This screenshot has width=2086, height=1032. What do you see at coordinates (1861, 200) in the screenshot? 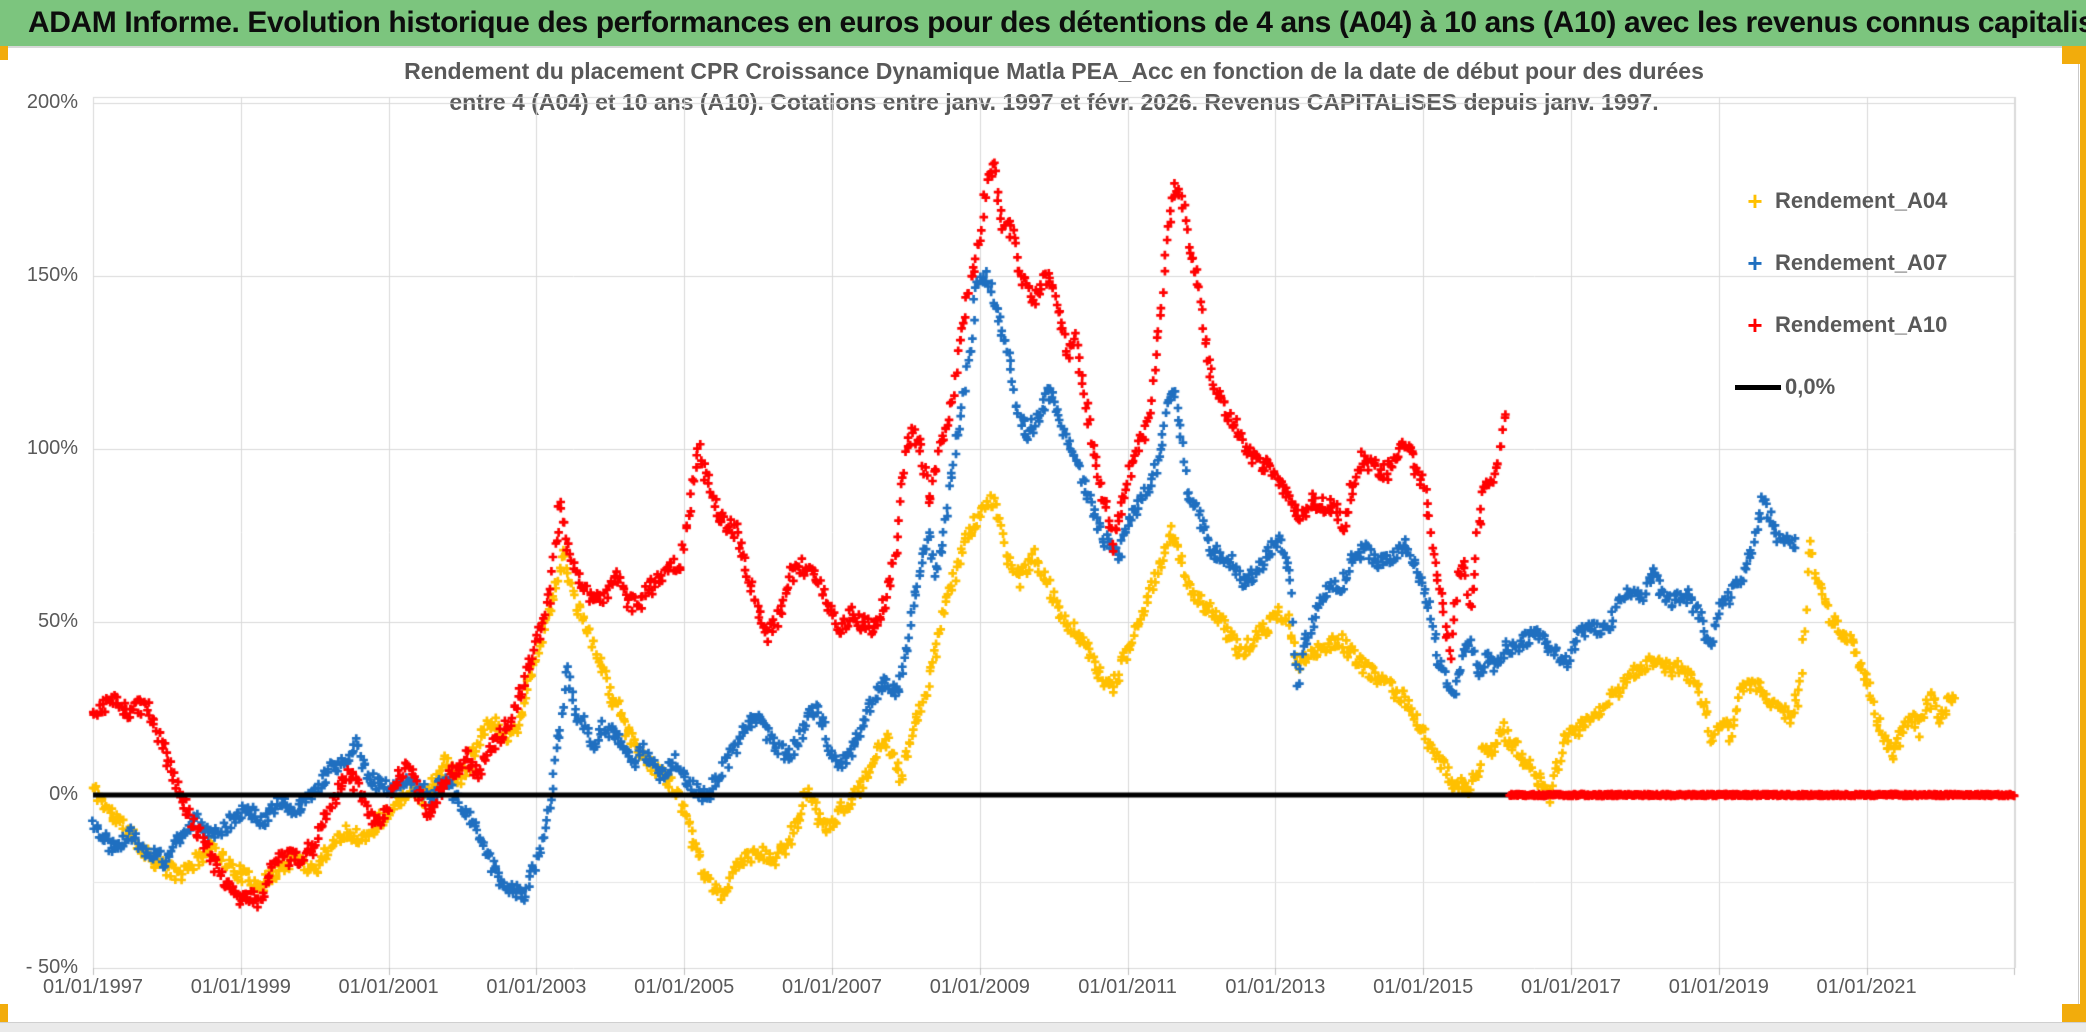
I see `legend-label: Rendement_A04` at bounding box center [1861, 200].